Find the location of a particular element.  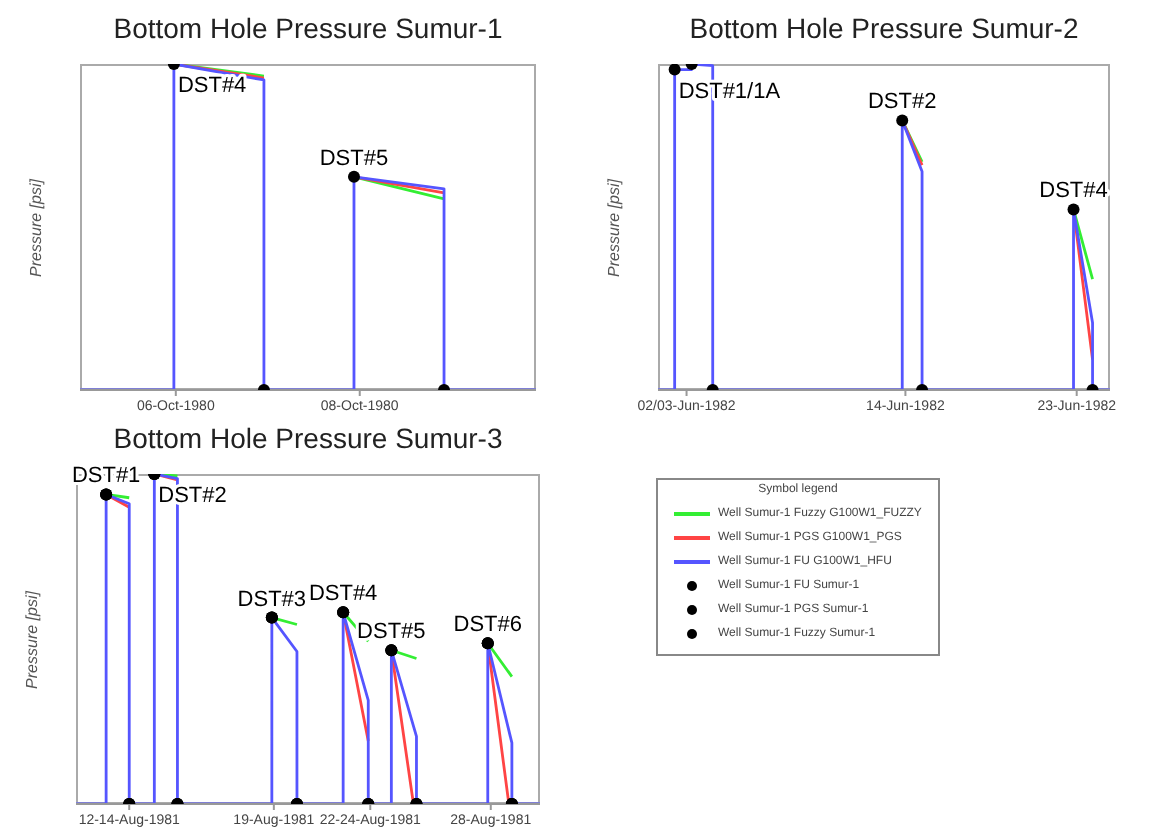

annotation: DST#1 is located at coordinates (106, 476).